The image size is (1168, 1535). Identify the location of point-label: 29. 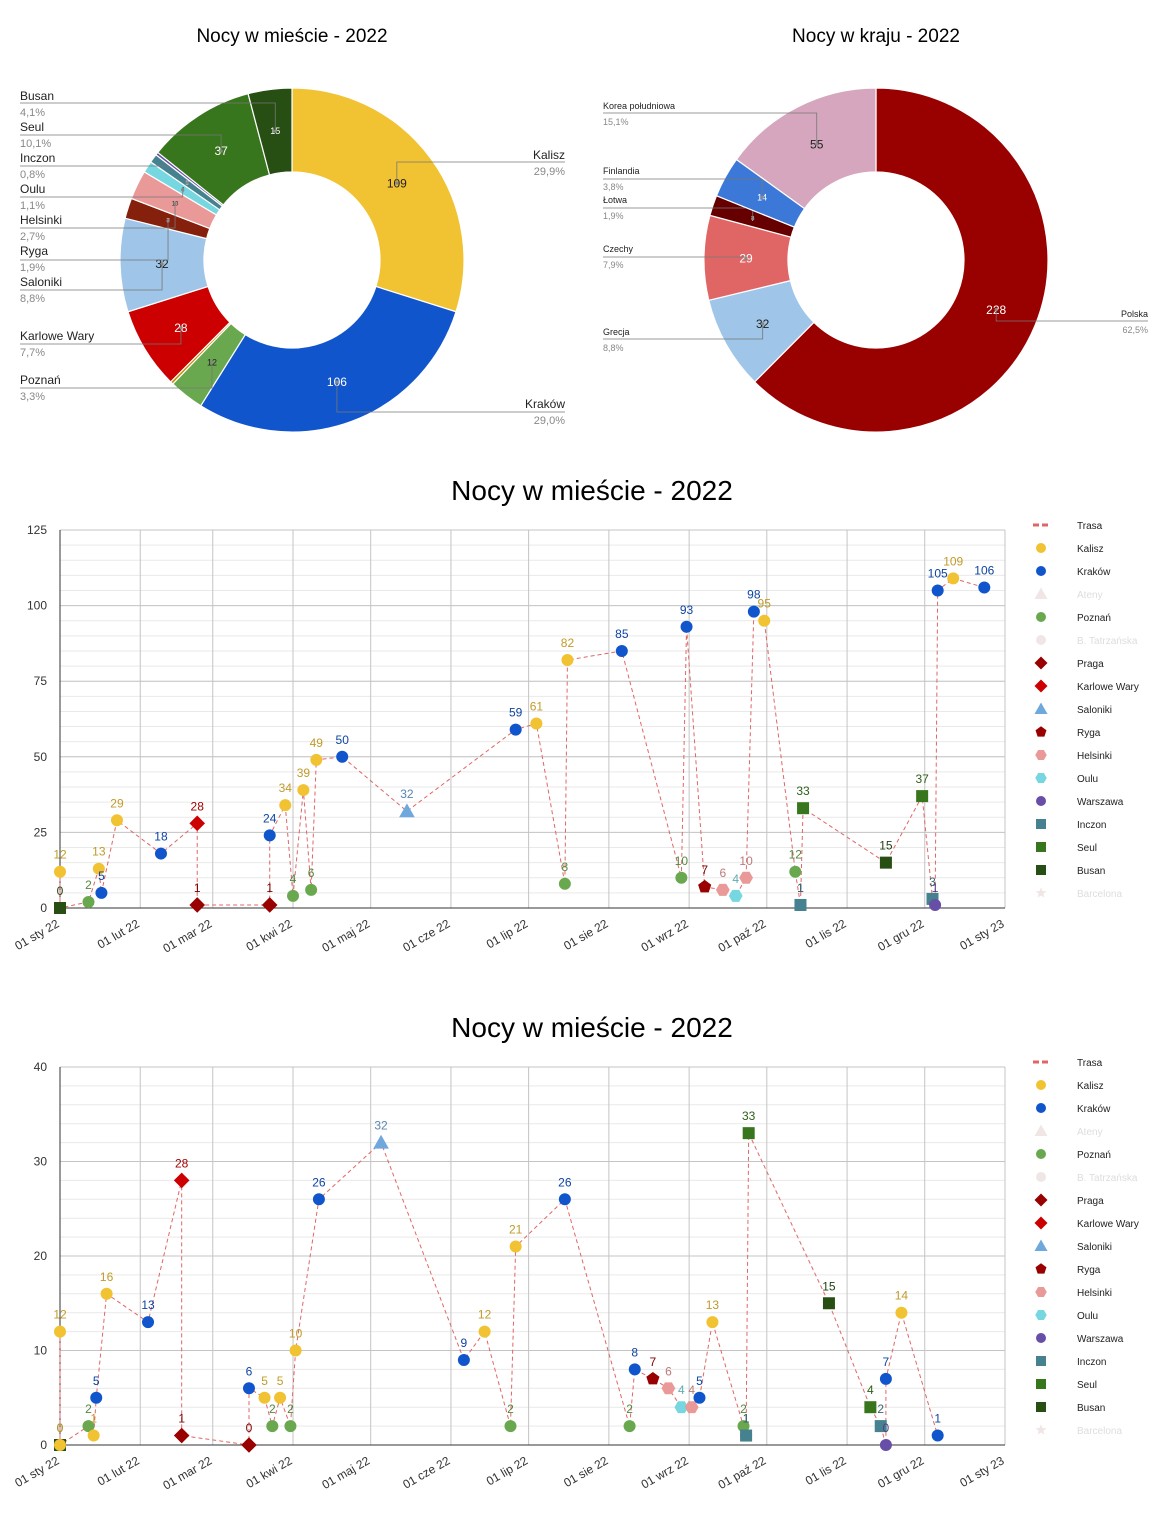
(117, 803).